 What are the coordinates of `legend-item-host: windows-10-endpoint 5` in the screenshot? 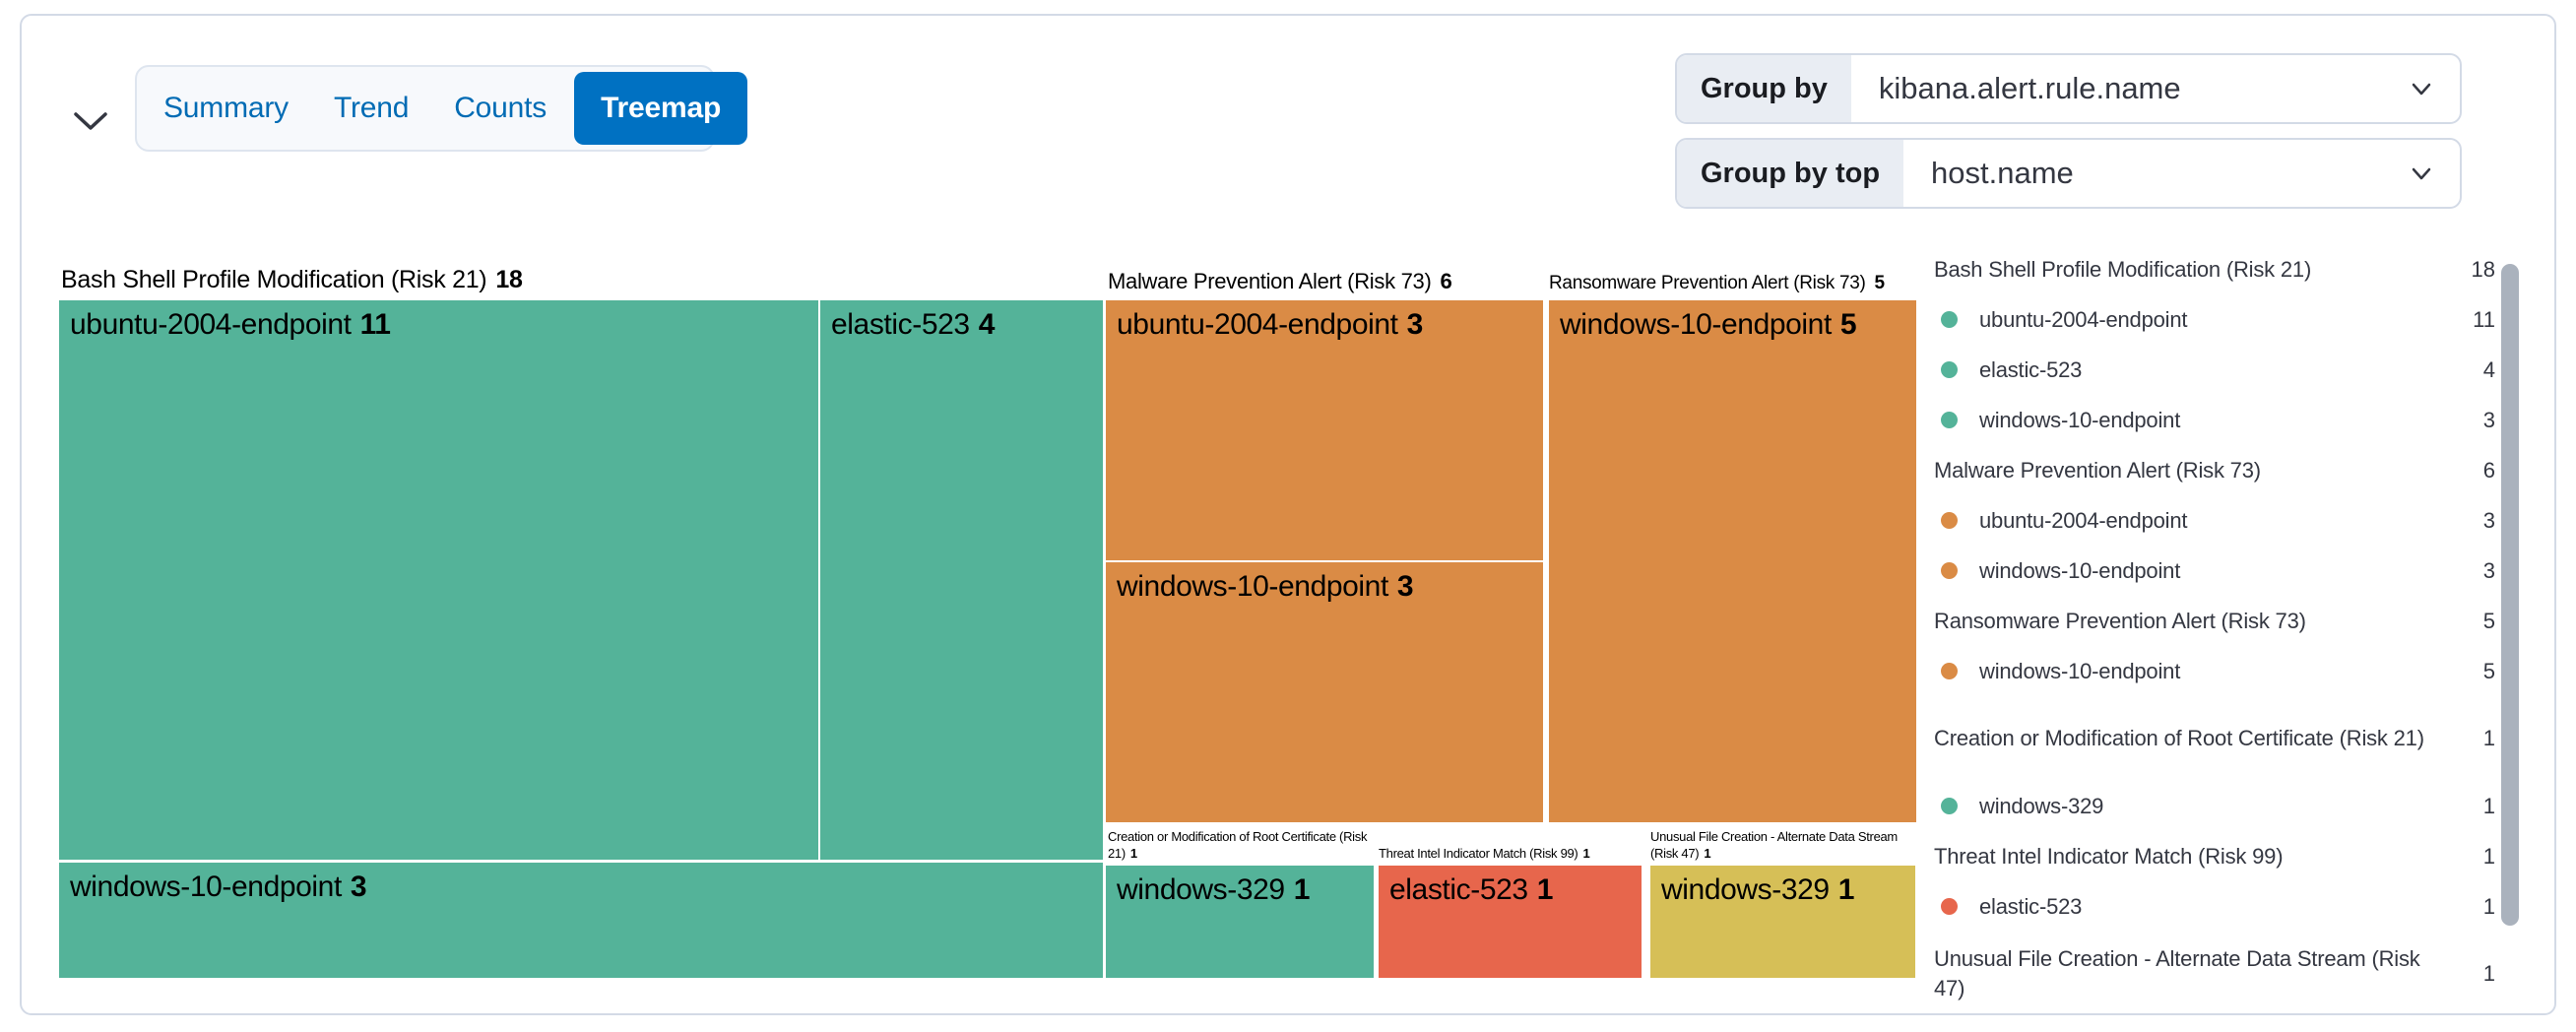 It's located at (2214, 671).